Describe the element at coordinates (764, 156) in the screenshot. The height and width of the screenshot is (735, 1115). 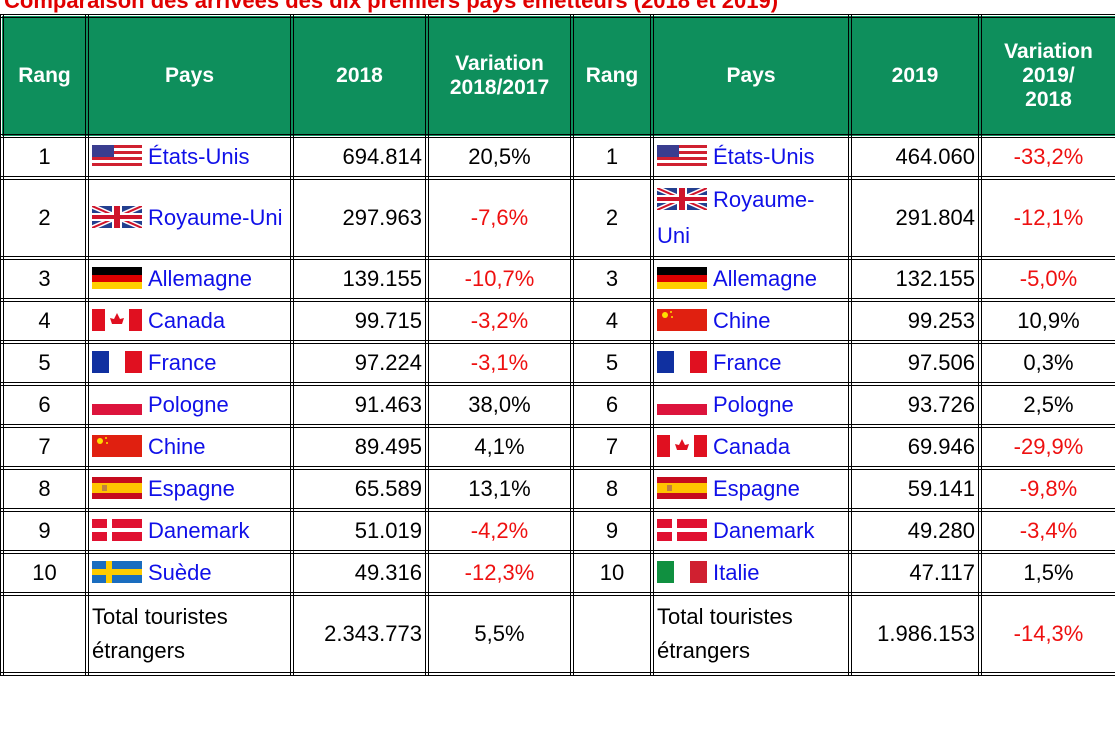
I see `country-name: États-Unis` at that location.